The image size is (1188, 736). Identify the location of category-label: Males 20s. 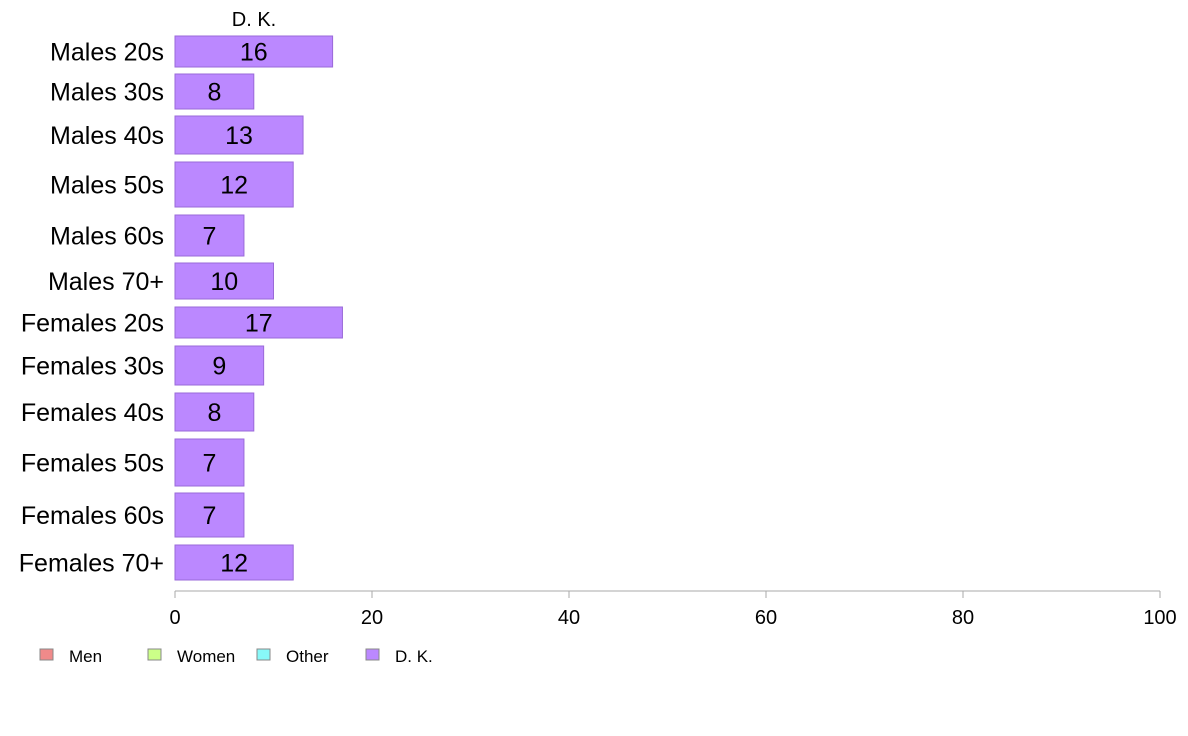
(107, 53).